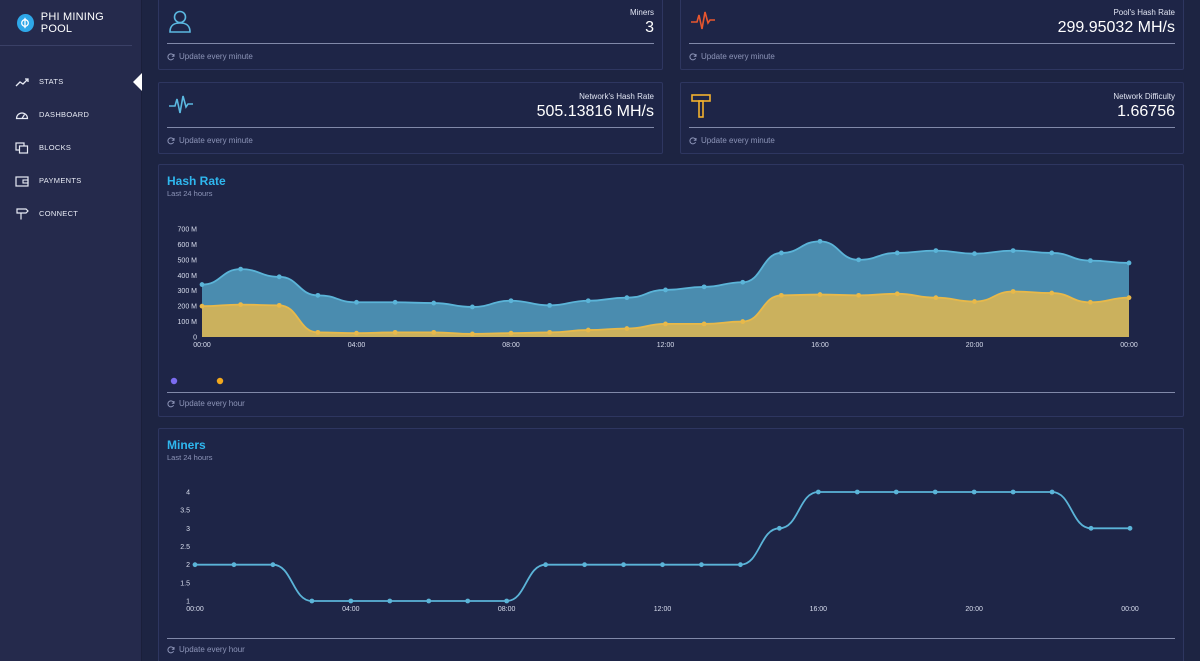 This screenshot has width=1200, height=661. What do you see at coordinates (511, 345) in the screenshot?
I see `x-tick-label: 08:00` at bounding box center [511, 345].